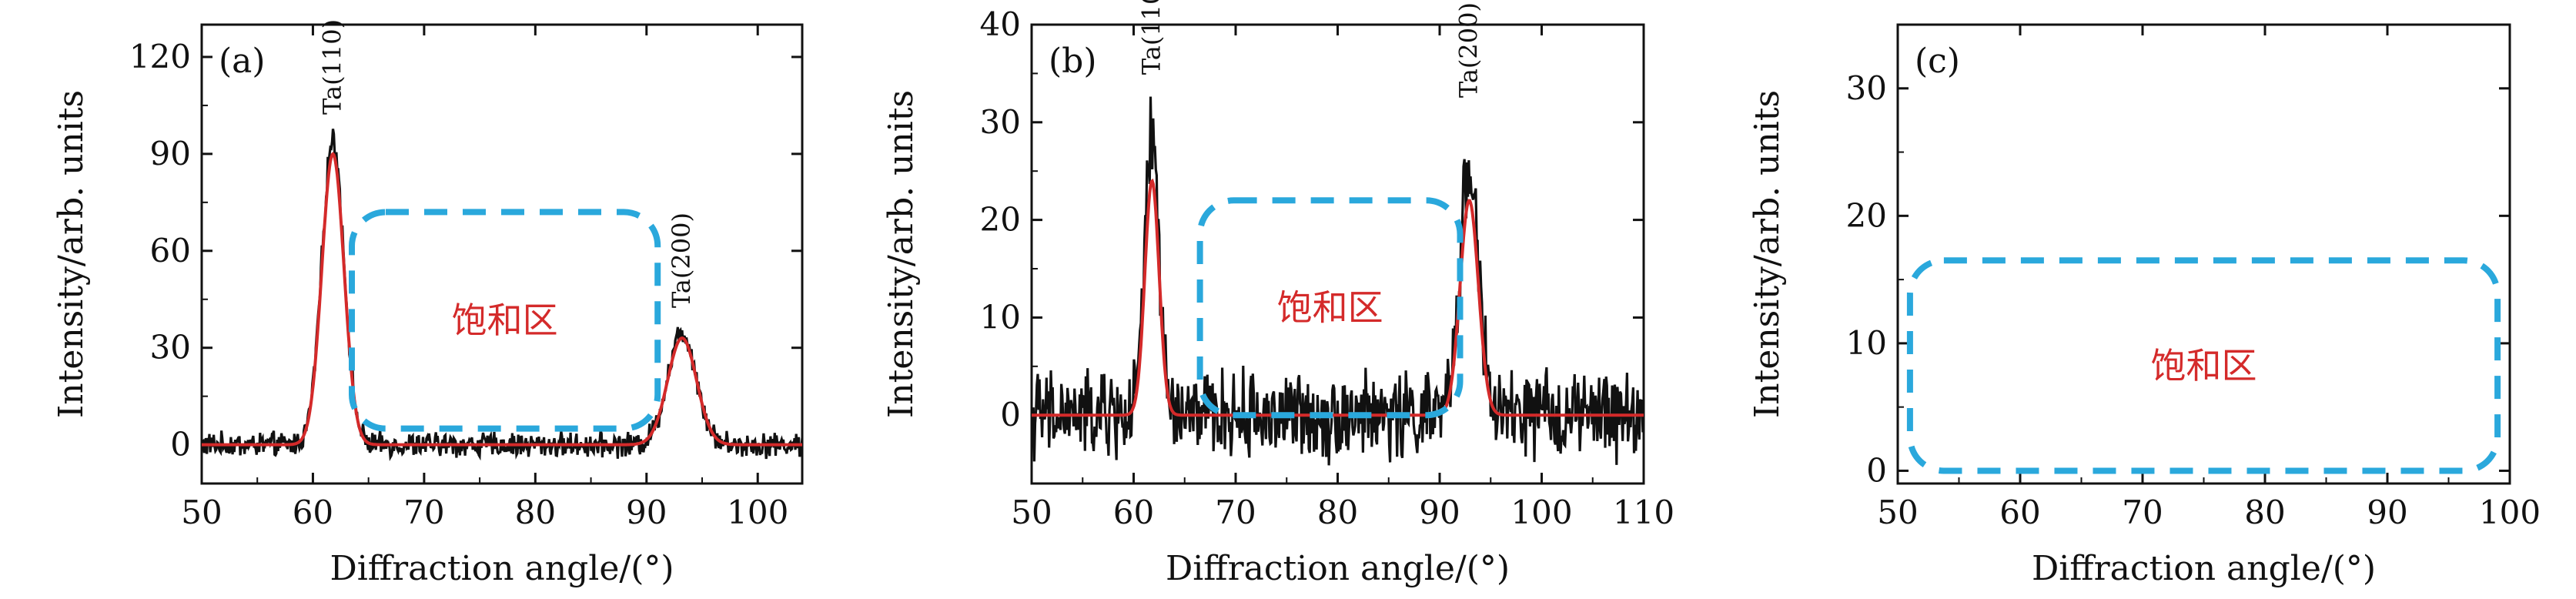  Describe the element at coordinates (171, 153) in the screenshot. I see `y-tick-label: 90` at that location.